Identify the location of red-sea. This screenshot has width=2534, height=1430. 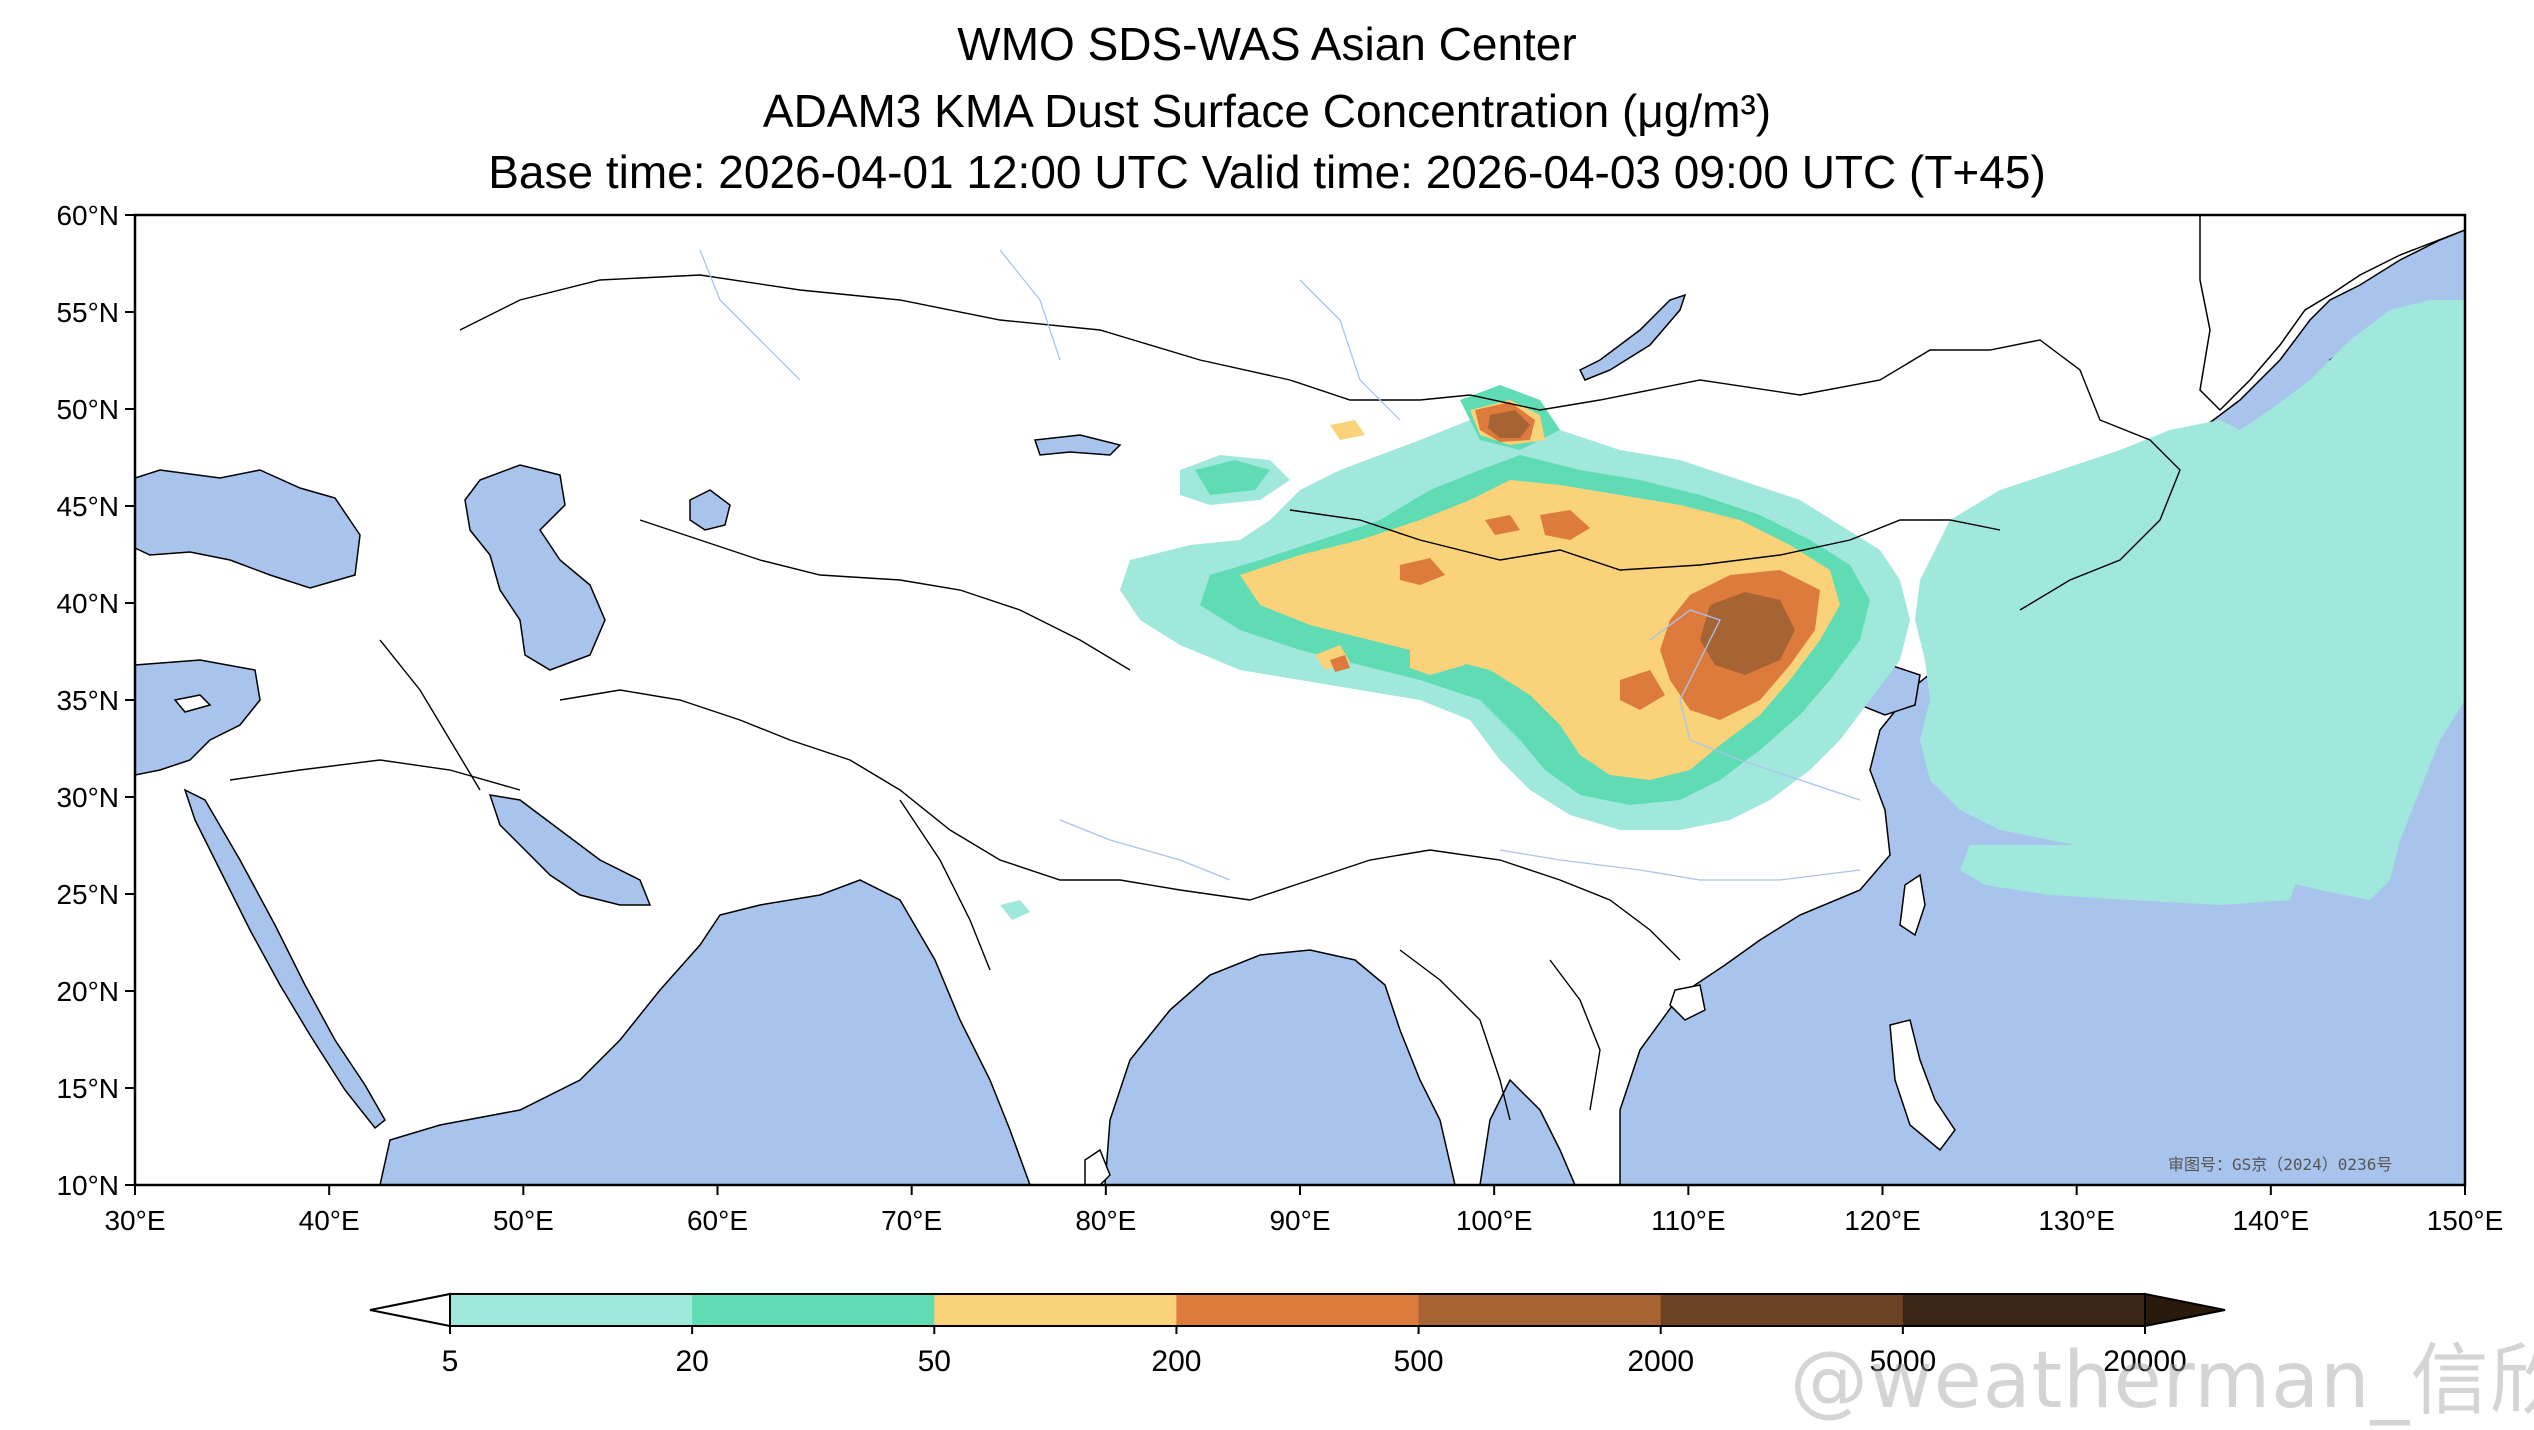
(284, 959).